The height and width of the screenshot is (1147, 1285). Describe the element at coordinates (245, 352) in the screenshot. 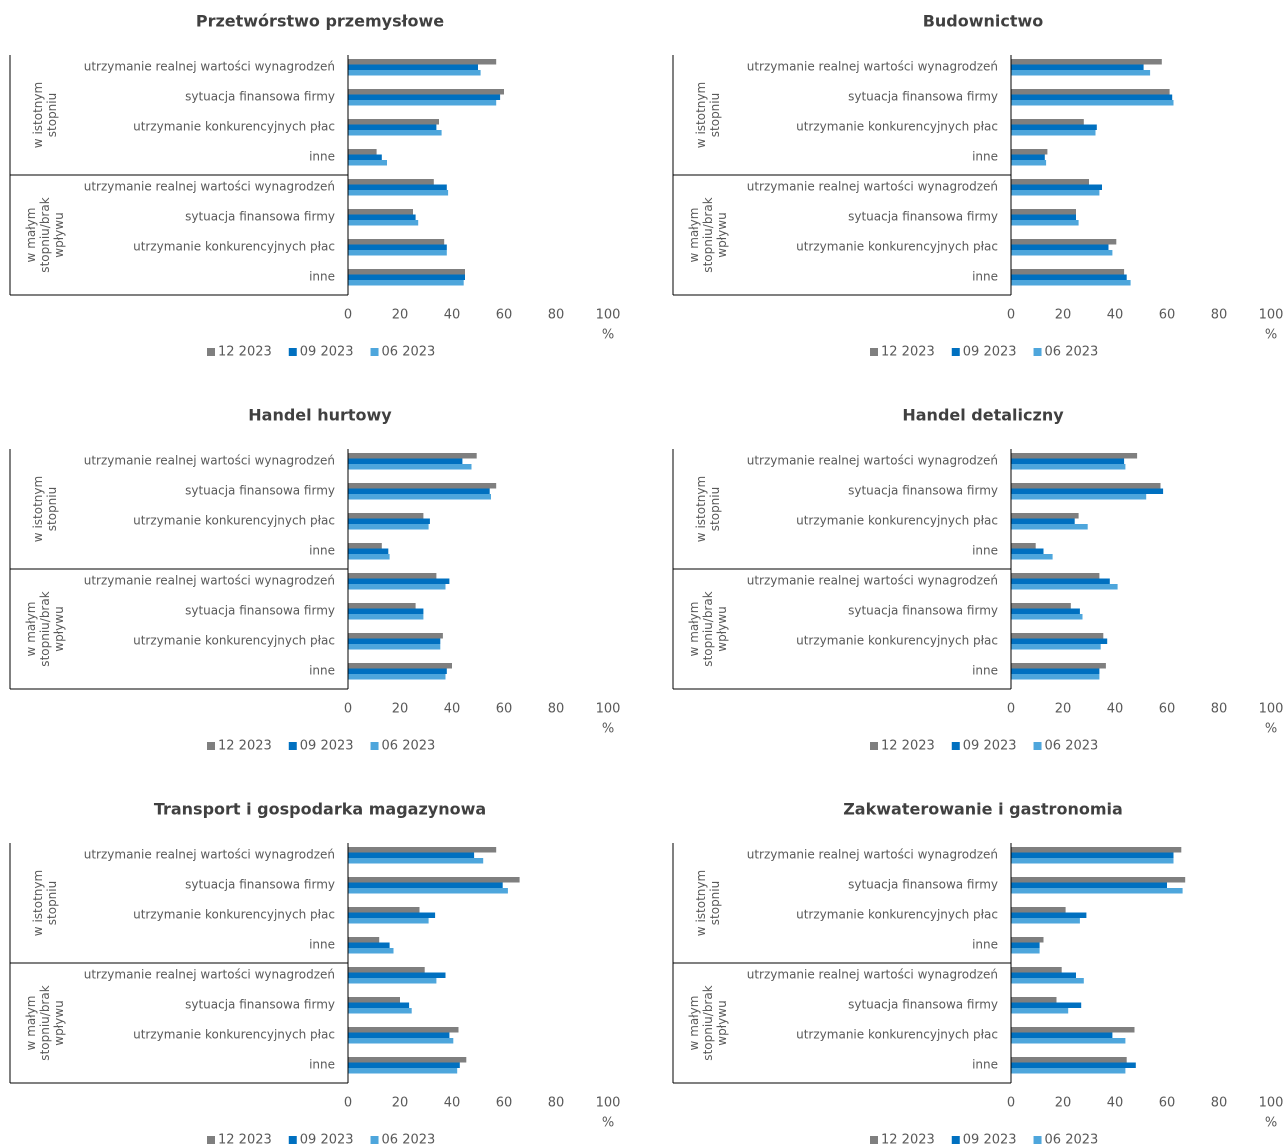

I see `legend-label: 12 2023` at that location.